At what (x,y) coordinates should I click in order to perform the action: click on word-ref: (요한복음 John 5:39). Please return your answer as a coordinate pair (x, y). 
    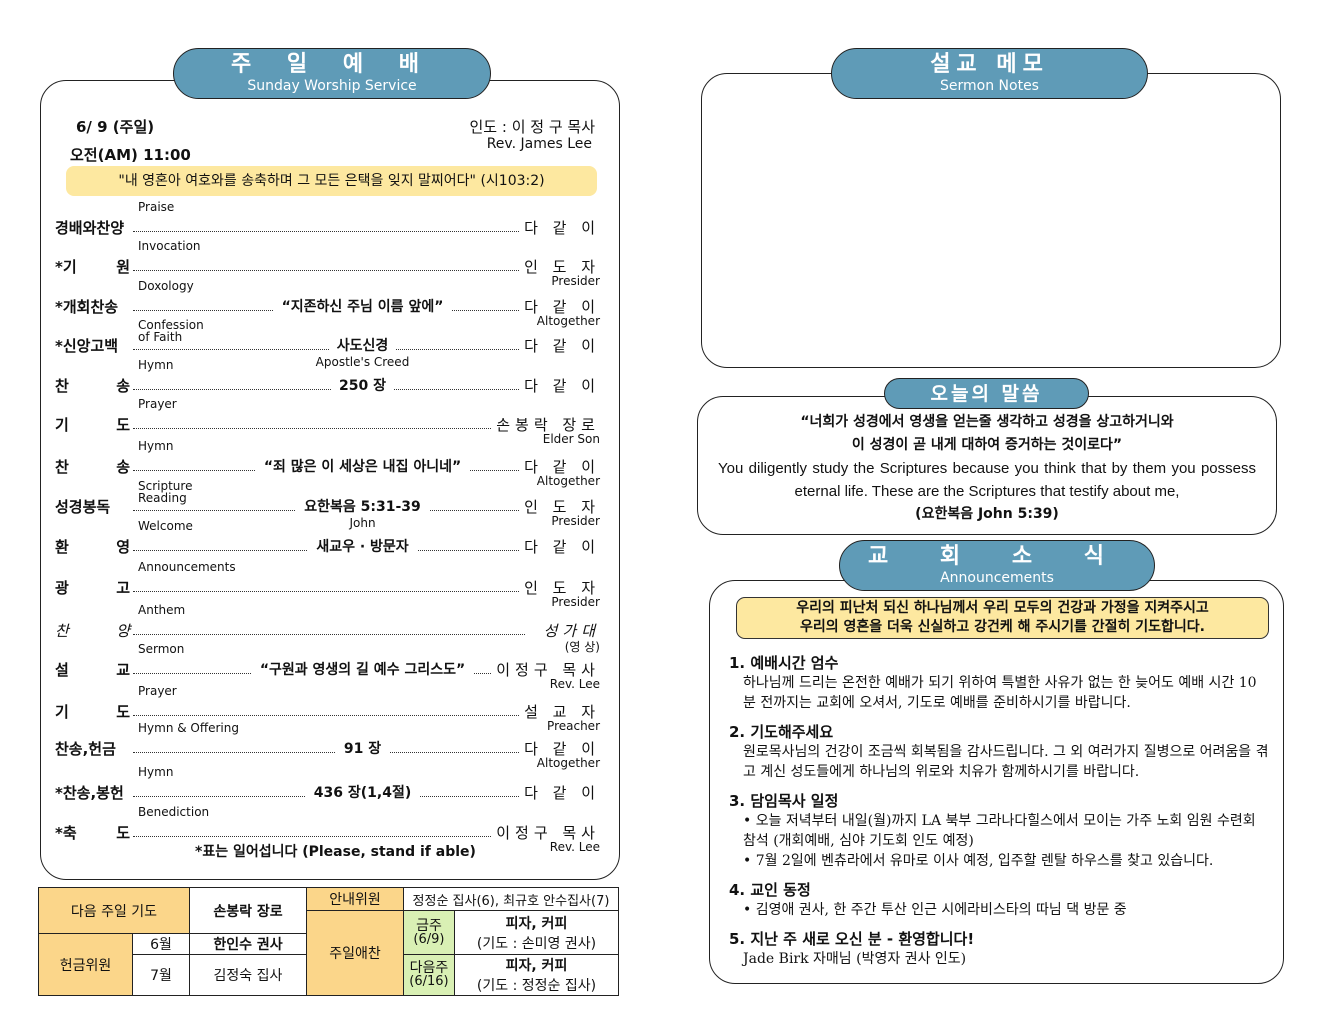
    Looking at the image, I should click on (987, 514).